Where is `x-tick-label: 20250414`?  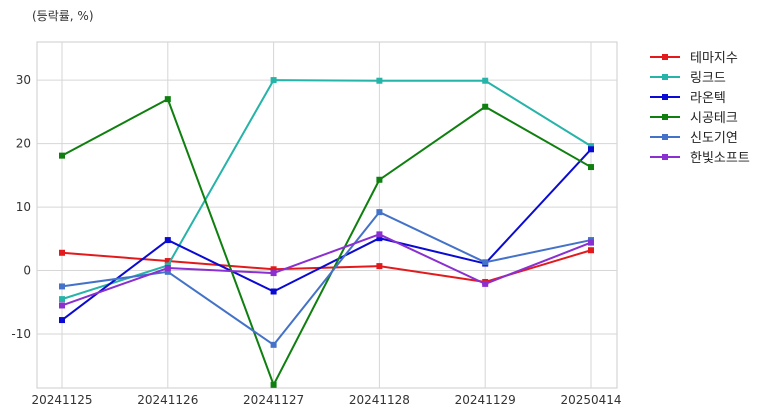 x-tick-label: 20250414 is located at coordinates (590, 400).